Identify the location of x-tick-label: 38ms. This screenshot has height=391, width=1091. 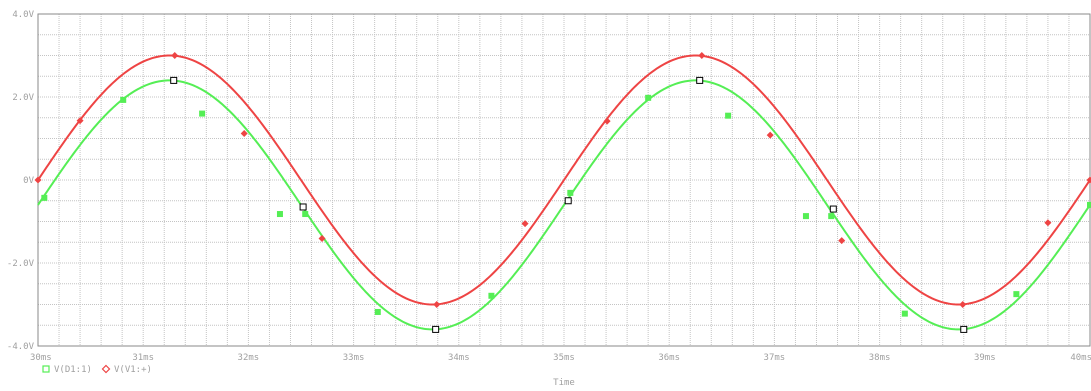
(880, 358).